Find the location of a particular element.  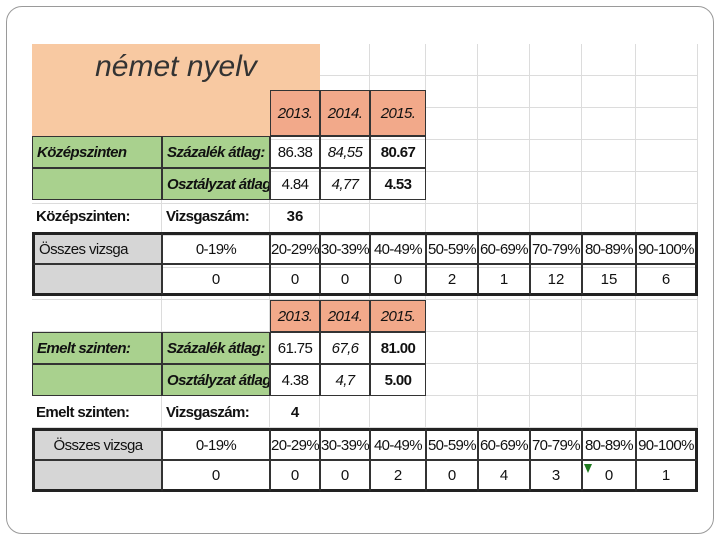

kozep-range-header: 60-69% is located at coordinates (504, 248).